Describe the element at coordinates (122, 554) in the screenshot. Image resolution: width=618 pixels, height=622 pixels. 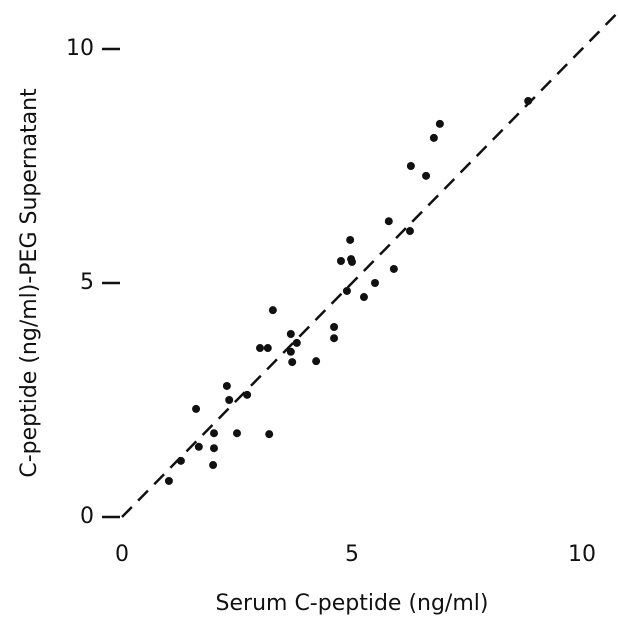
I see `x-tick-label: 0` at that location.